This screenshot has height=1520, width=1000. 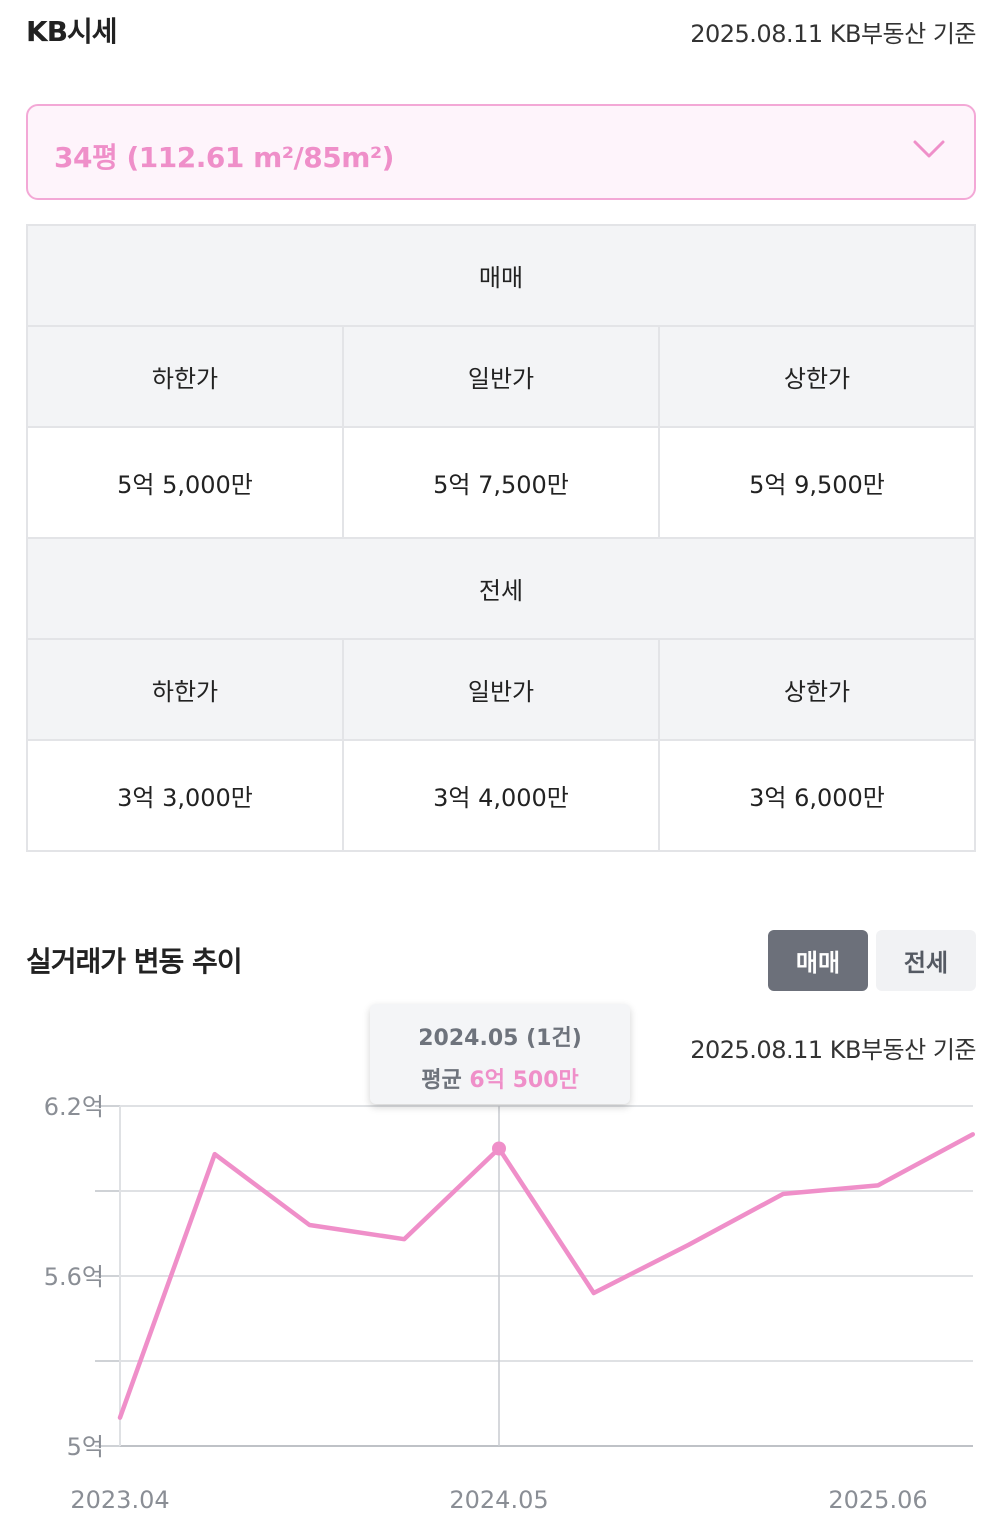 What do you see at coordinates (441, 1080) in the screenshot?
I see `tooltip-average-label: 평균` at bounding box center [441, 1080].